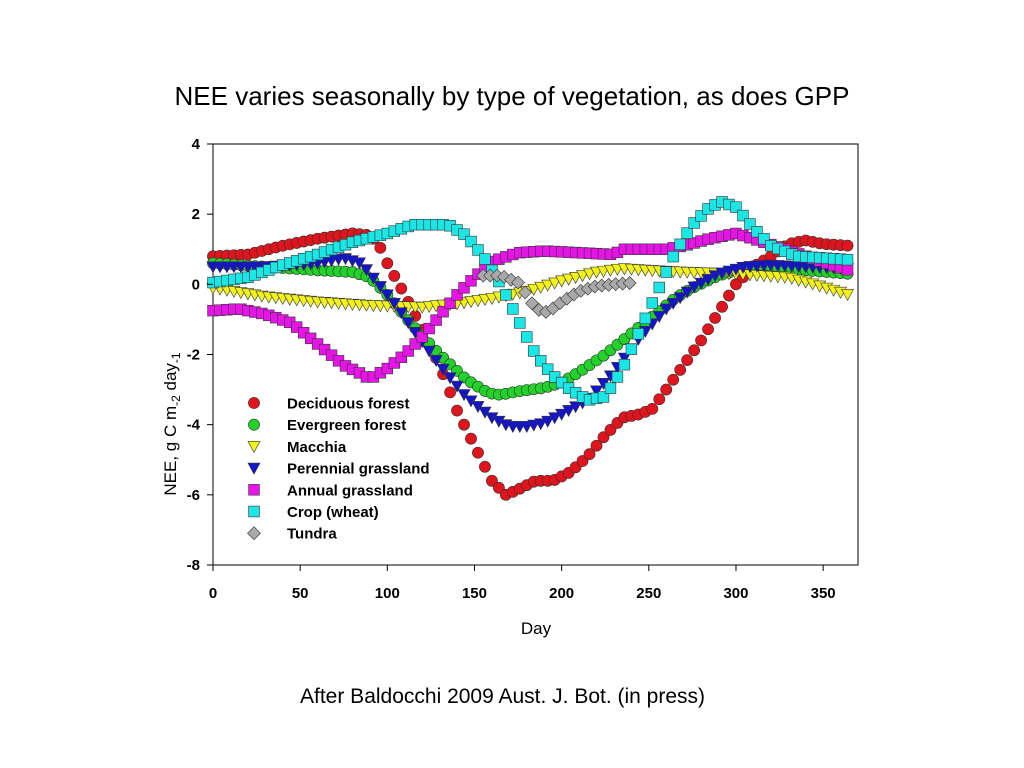 This screenshot has width=1024, height=768. I want to click on y-tick-label: -8, so click(193, 565).